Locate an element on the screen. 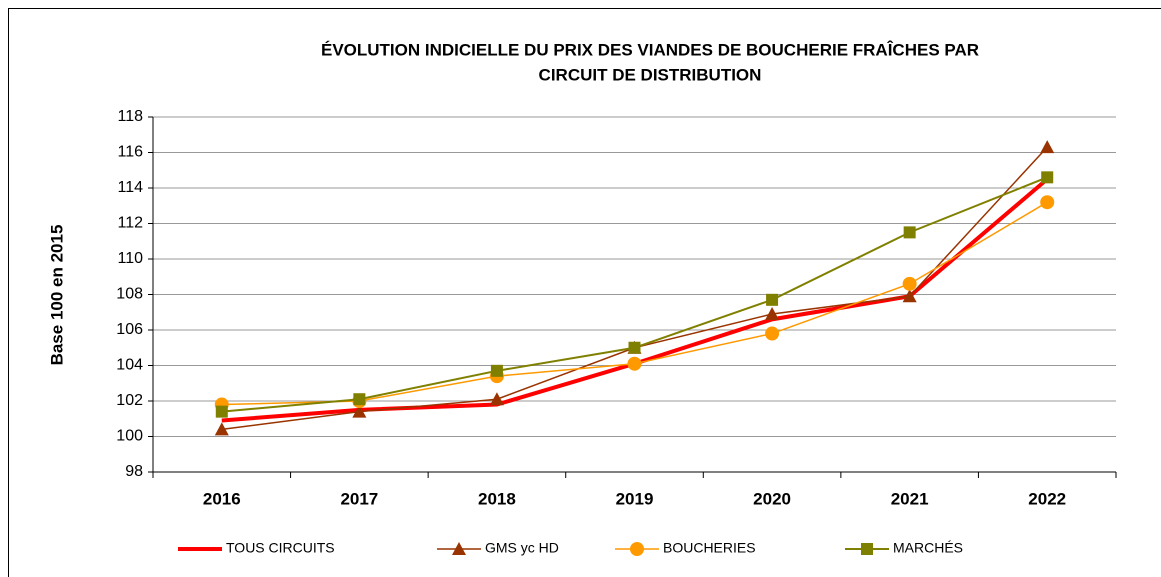 Image resolution: width=1161 pixels, height=577 pixels. x-tick-label: 2021 is located at coordinates (910, 498).